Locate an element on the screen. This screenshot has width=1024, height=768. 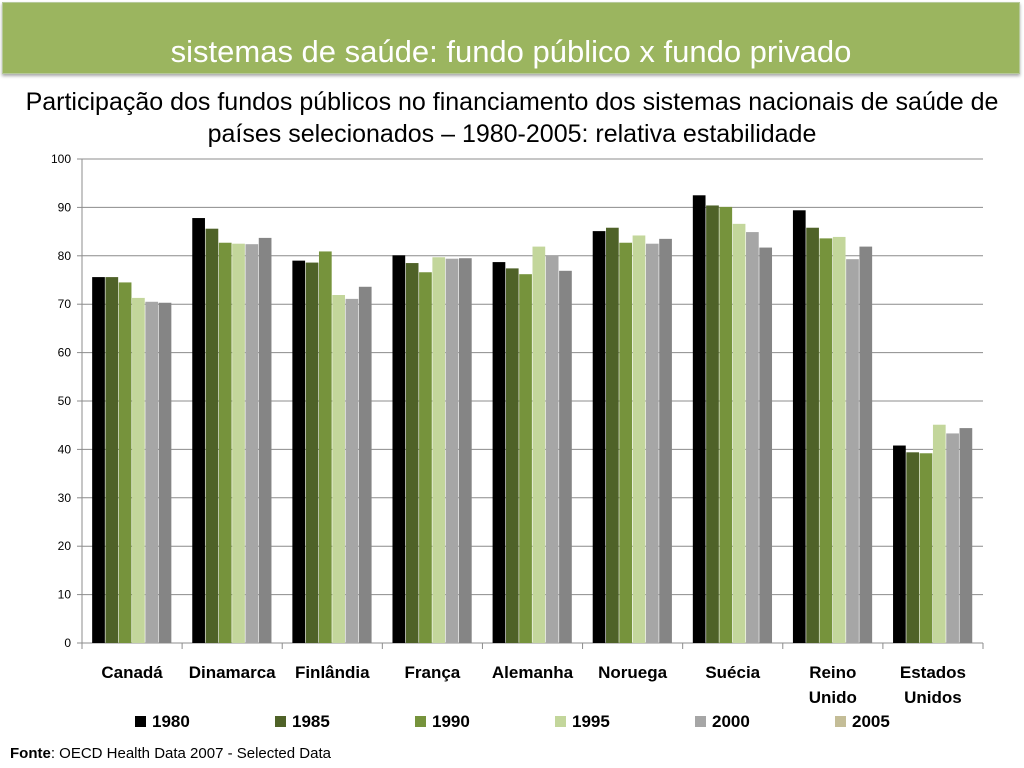
y-tick-label: 100 is located at coordinates (61, 159).